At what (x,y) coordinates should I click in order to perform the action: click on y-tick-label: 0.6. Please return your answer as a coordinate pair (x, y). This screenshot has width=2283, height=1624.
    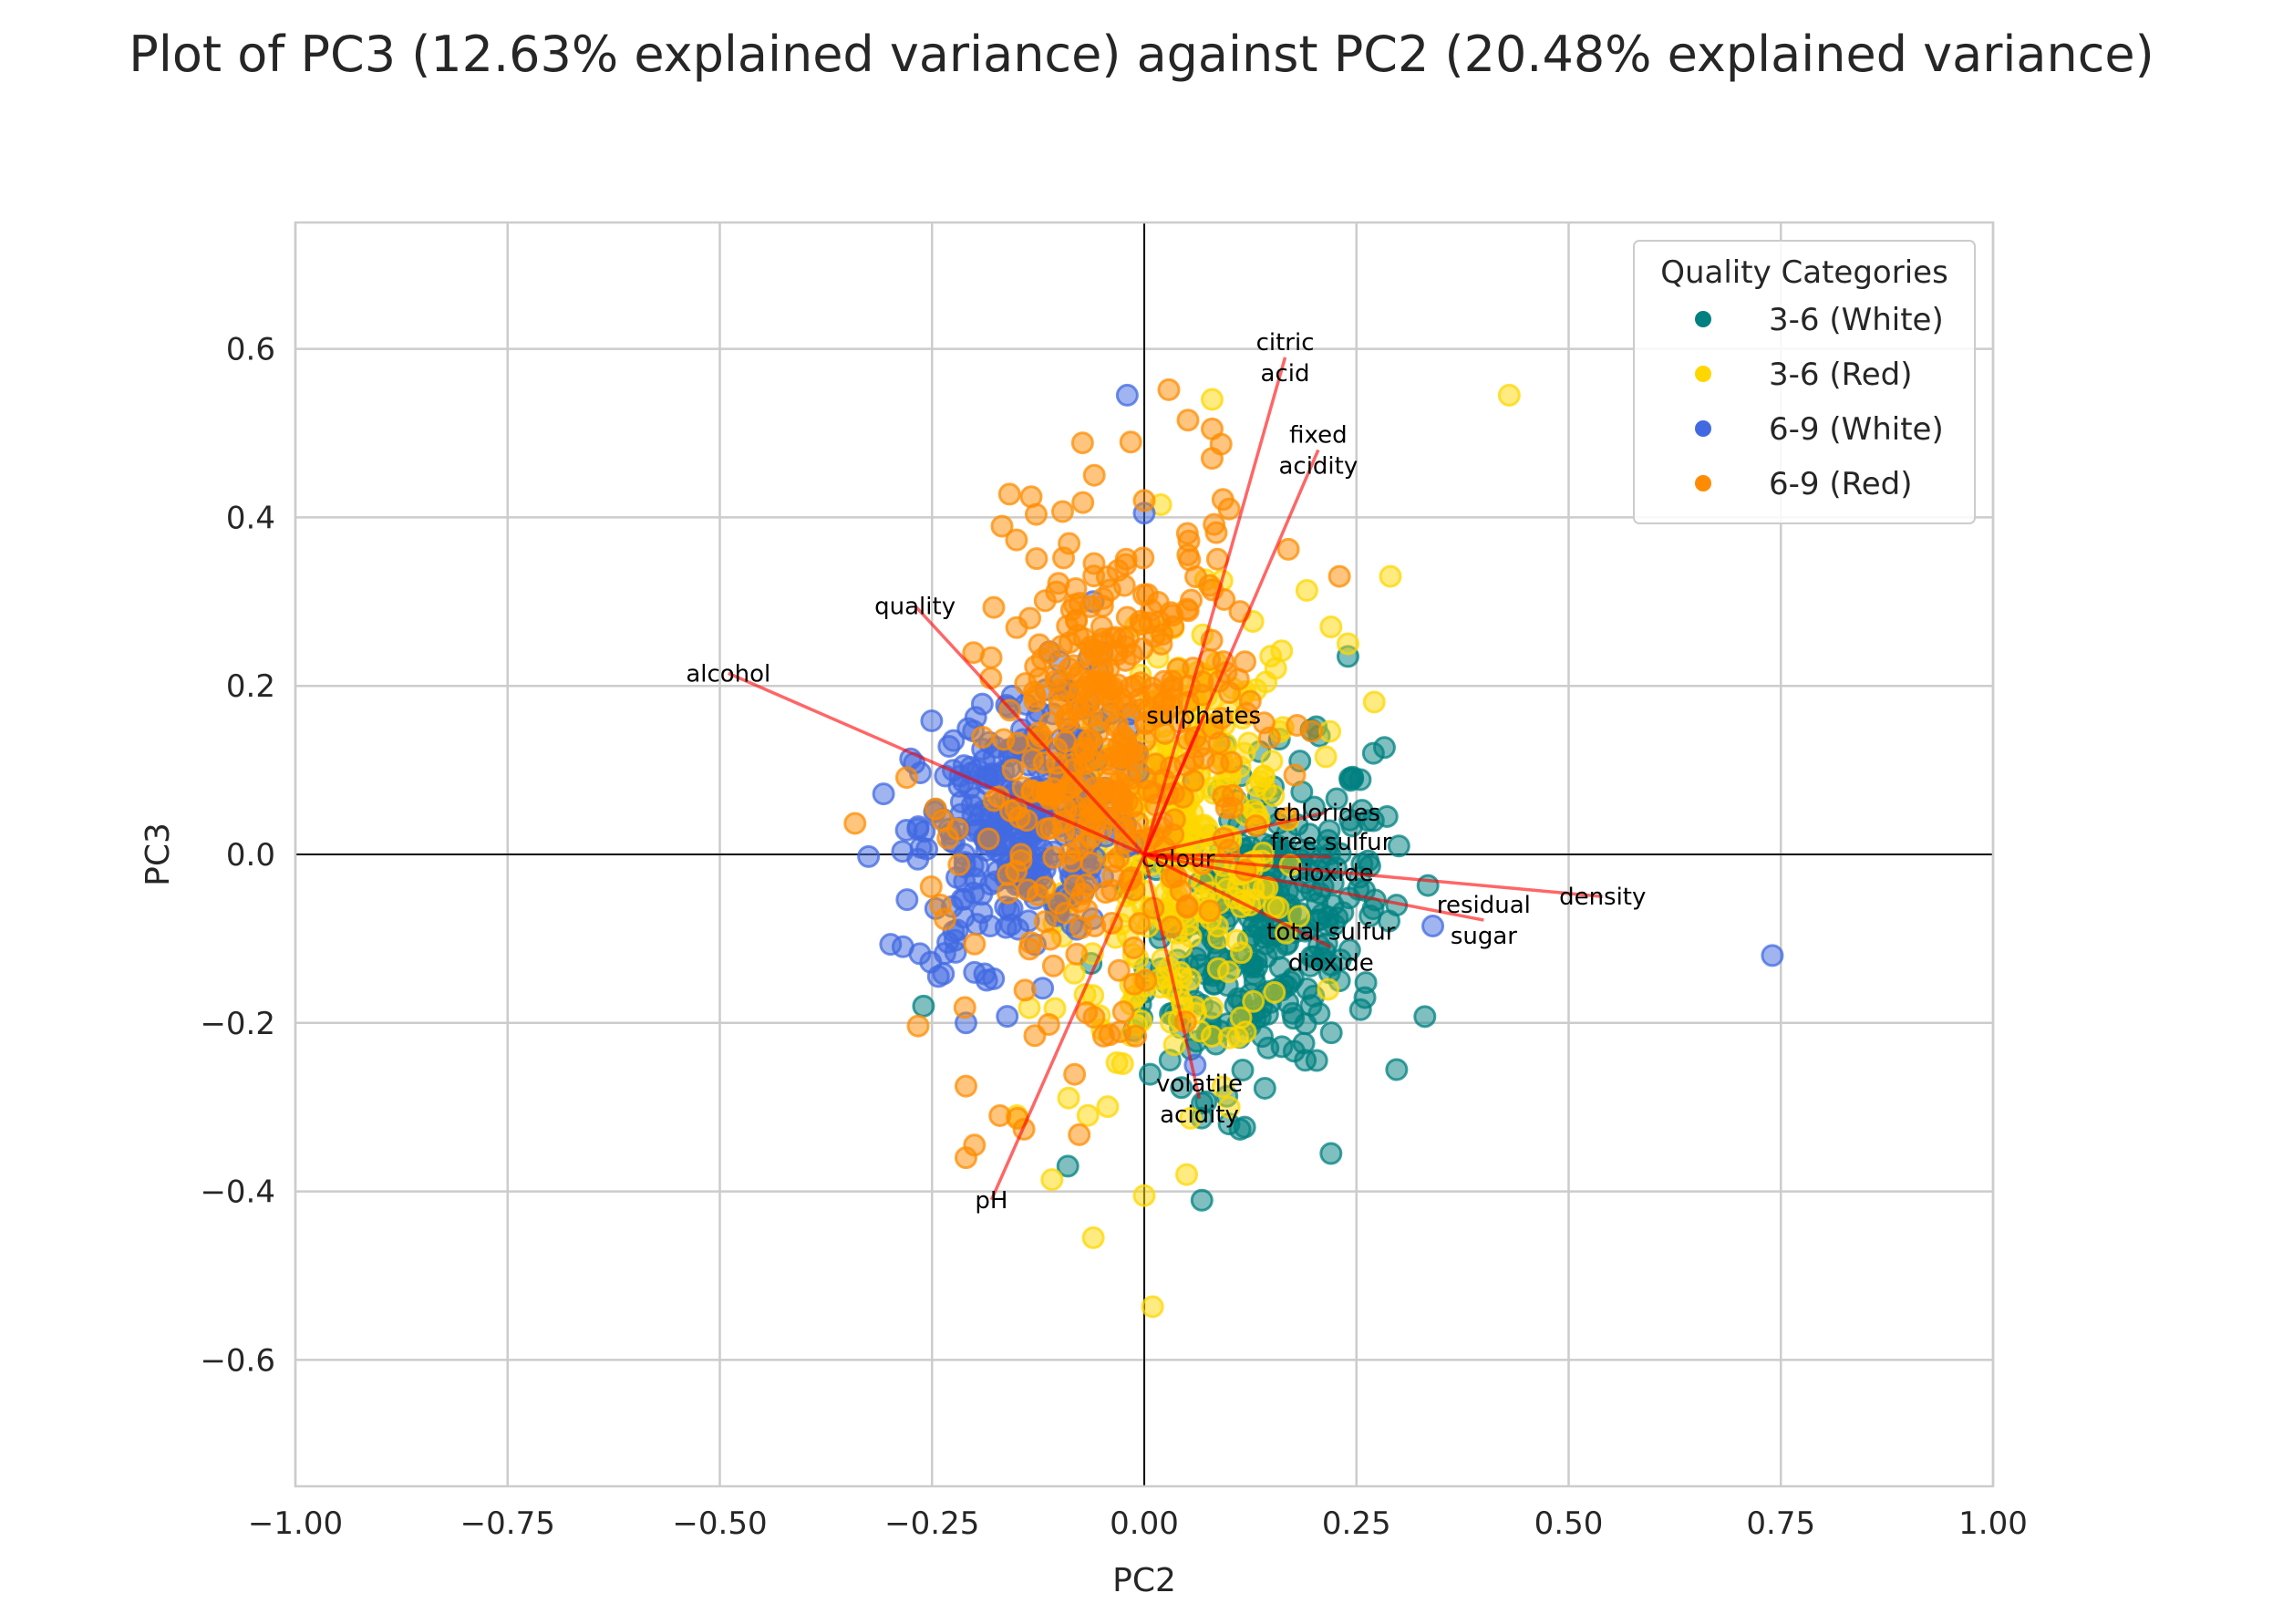
    Looking at the image, I should click on (250, 350).